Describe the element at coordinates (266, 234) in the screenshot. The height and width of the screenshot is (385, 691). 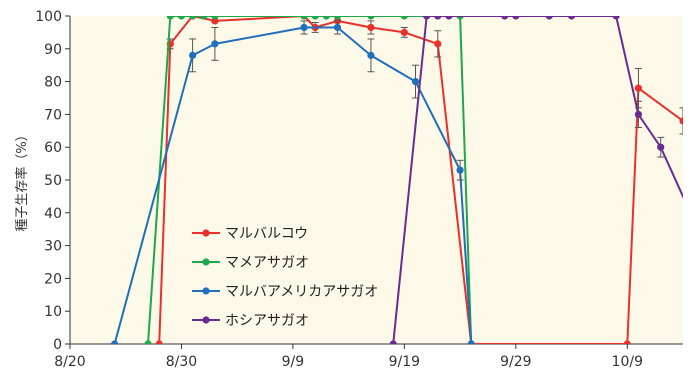
I see `legend-label: マルバルコウ` at that location.